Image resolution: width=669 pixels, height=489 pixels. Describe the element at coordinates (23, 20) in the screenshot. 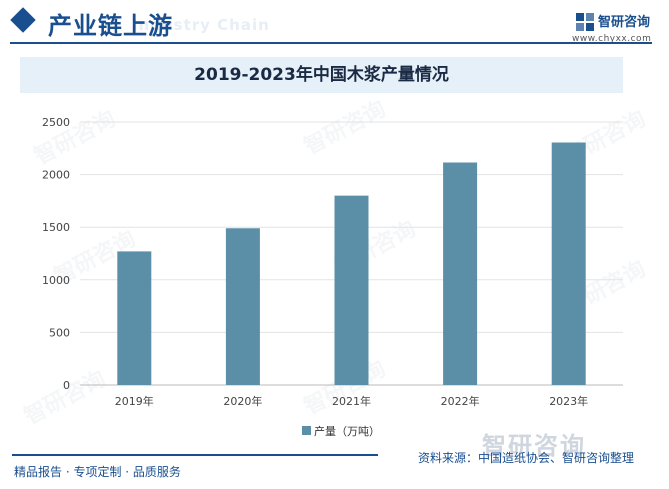

I see `diamond-icon` at that location.